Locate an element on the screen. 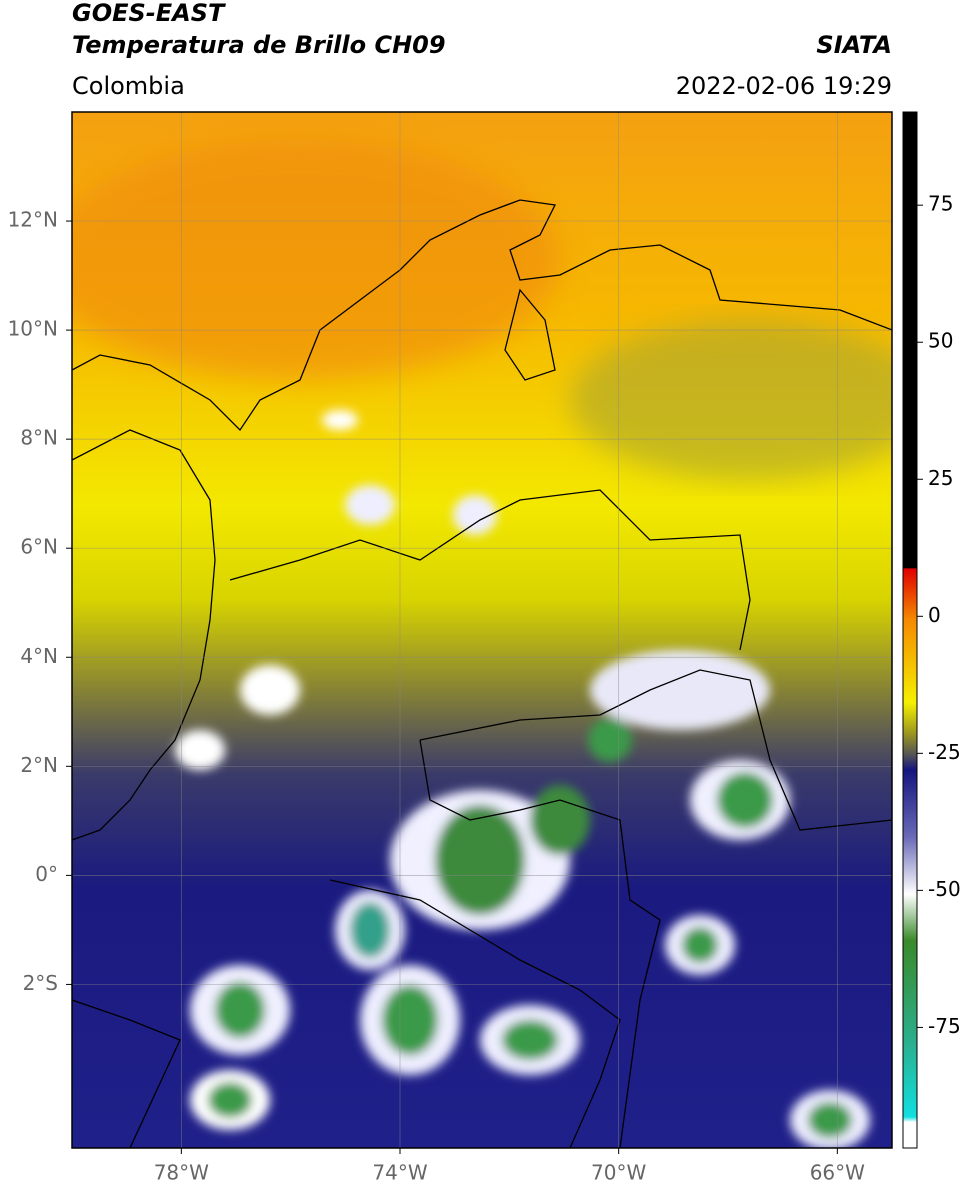 The width and height of the screenshot is (966, 1190). colorbar-tick-label: 75 is located at coordinates (940, 204).